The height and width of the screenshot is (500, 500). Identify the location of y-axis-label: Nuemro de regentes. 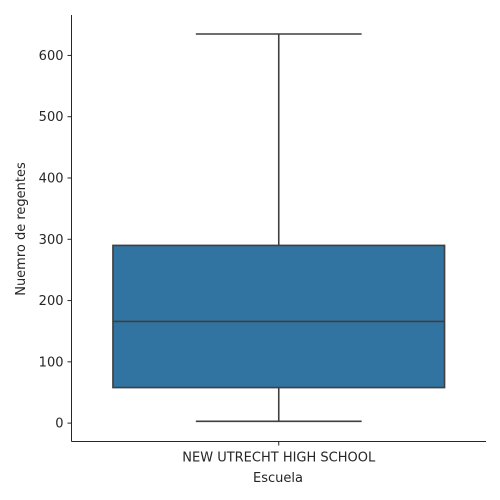
(21, 229).